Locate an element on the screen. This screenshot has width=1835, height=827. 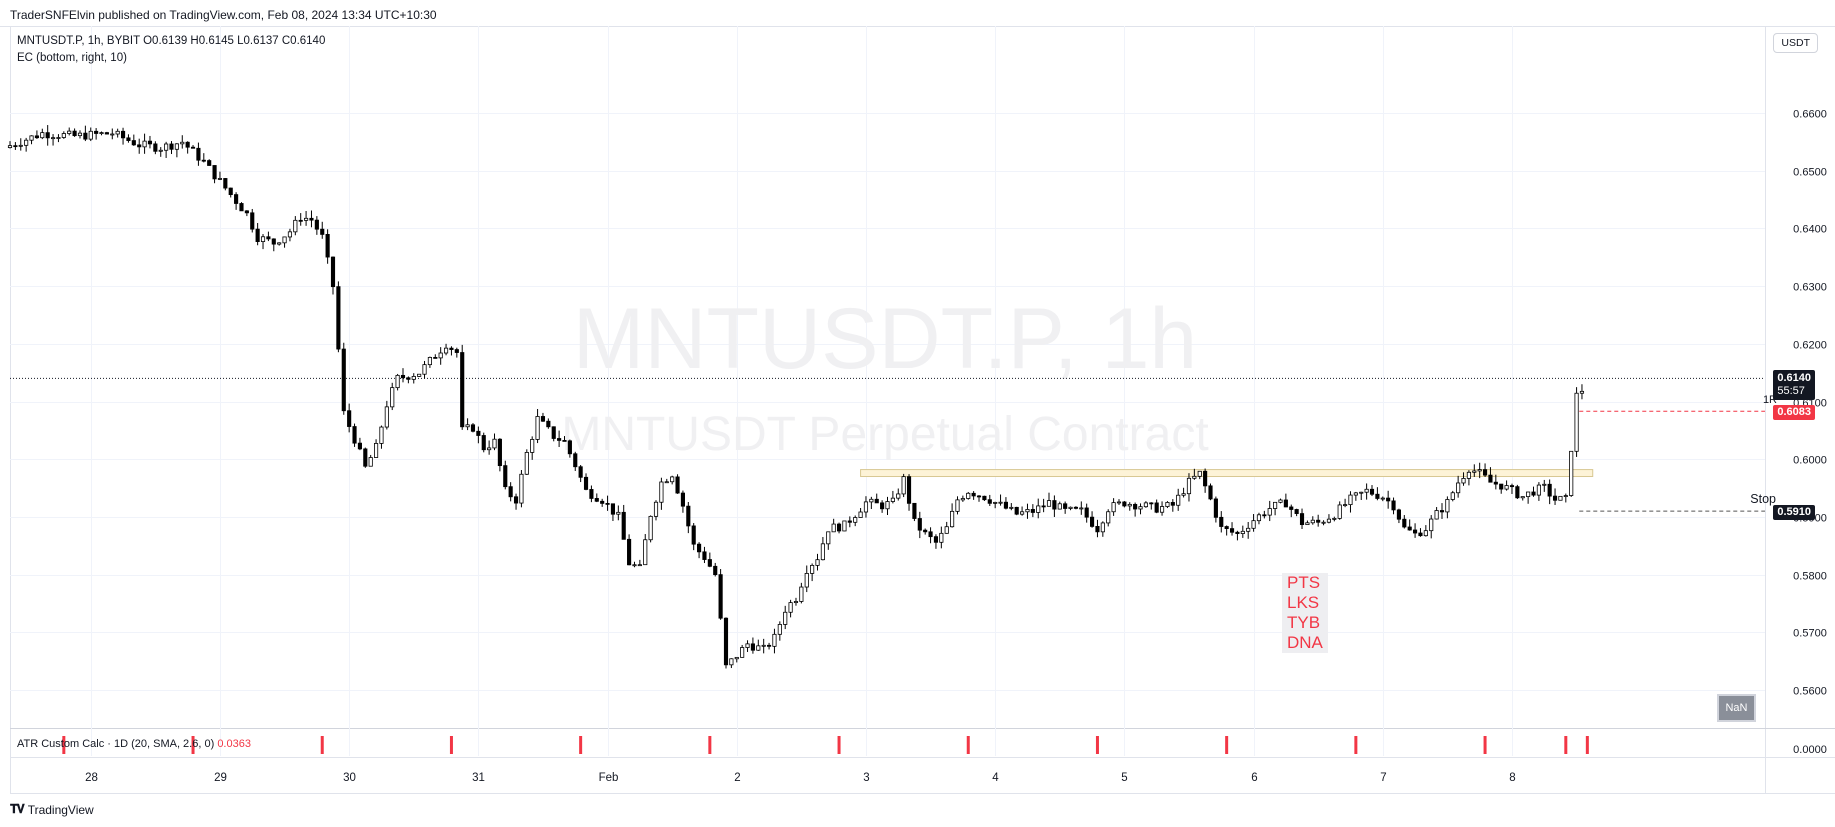
tradingview-brand: 𝐓𝐕 TradingView is located at coordinates (52, 809).